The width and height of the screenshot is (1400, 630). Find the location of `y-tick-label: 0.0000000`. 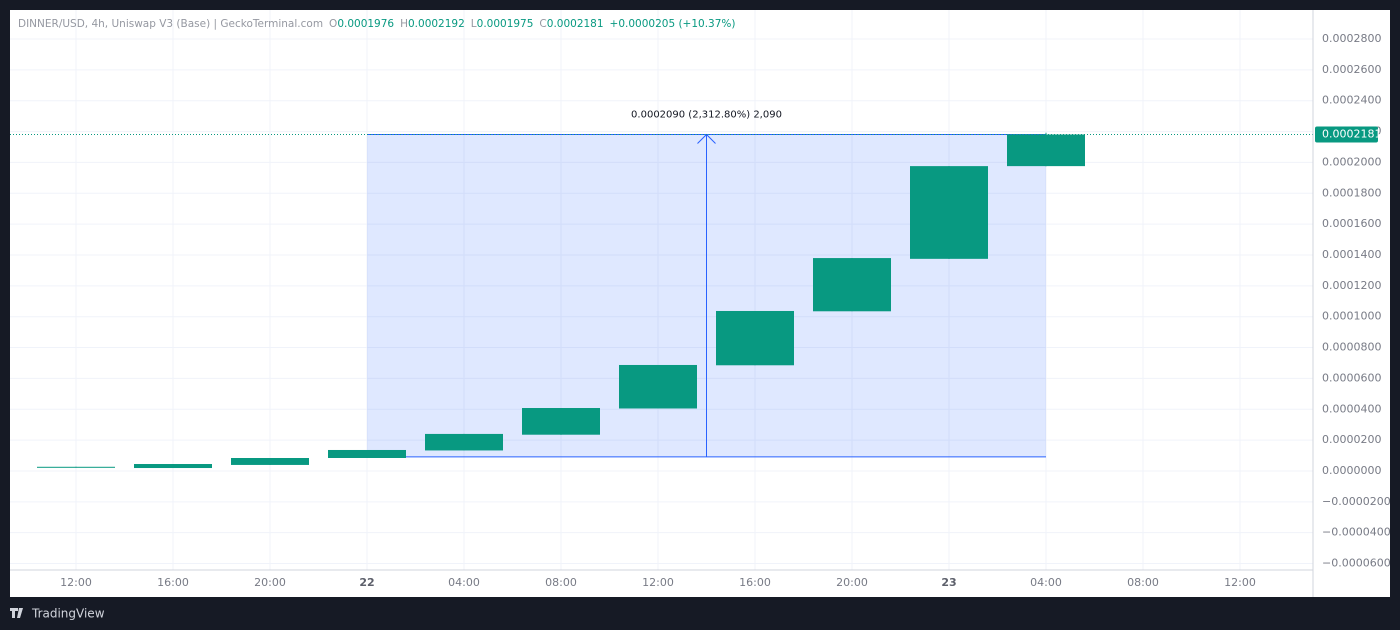

y-tick-label: 0.0000000 is located at coordinates (1352, 470).